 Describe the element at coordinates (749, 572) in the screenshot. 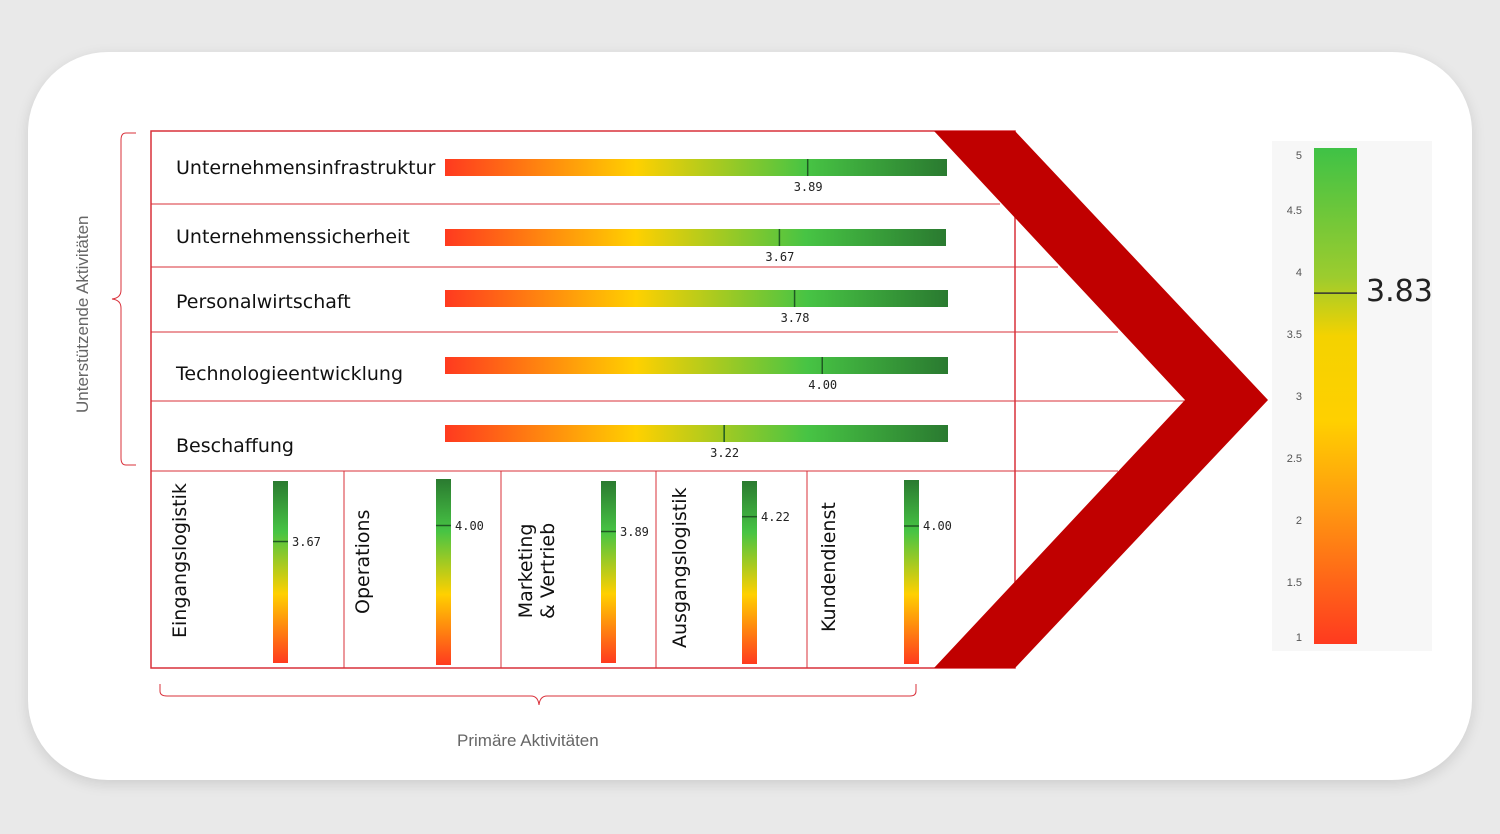

I see `bar-track-ausgangslogistik` at that location.